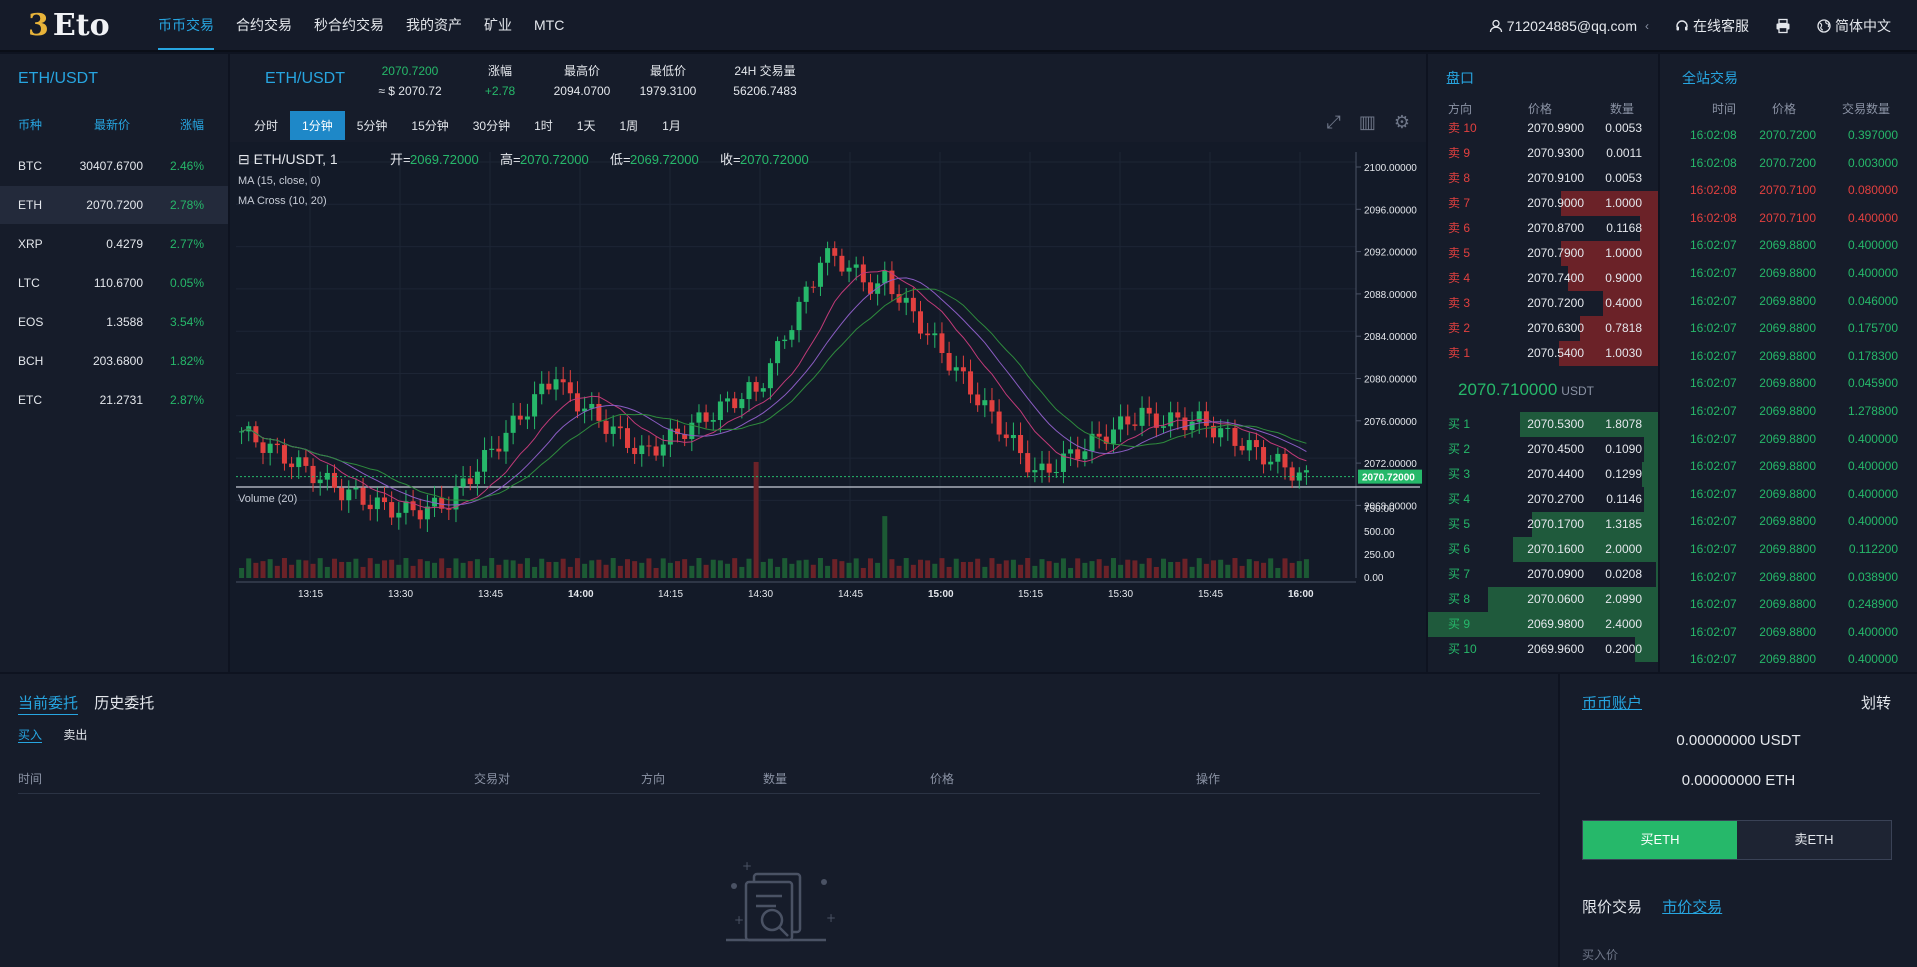 This screenshot has width=1917, height=967. Describe the element at coordinates (349, 25) in the screenshot. I see `nav-second-contract: 秒合约交易` at that location.